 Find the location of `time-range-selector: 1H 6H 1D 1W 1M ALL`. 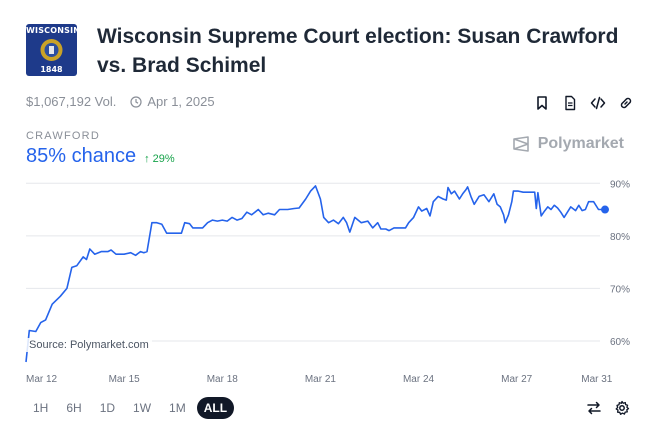

time-range-selector: 1H 6H 1D 1W 1M ALL is located at coordinates (130, 408).